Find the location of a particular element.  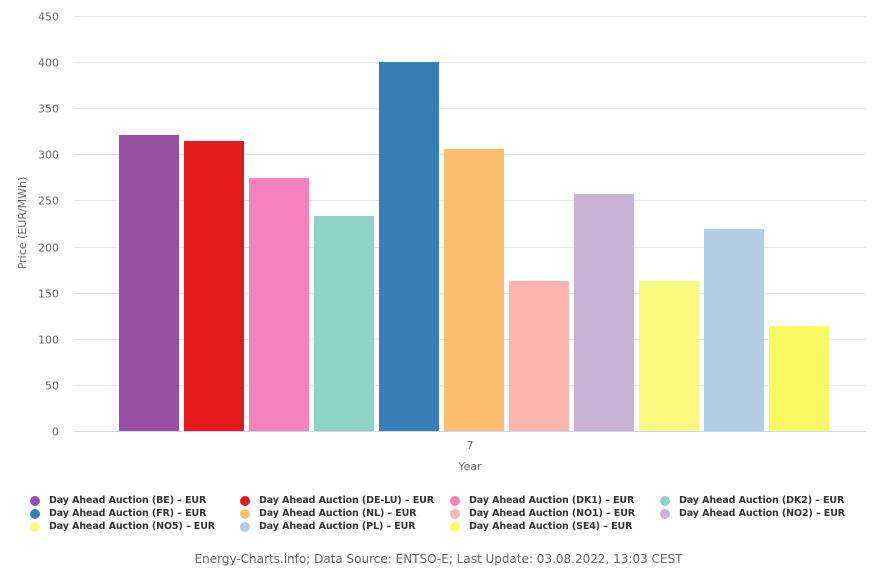

legend-item: Day Ahead Auction (BE) – EUR is located at coordinates (118, 500).